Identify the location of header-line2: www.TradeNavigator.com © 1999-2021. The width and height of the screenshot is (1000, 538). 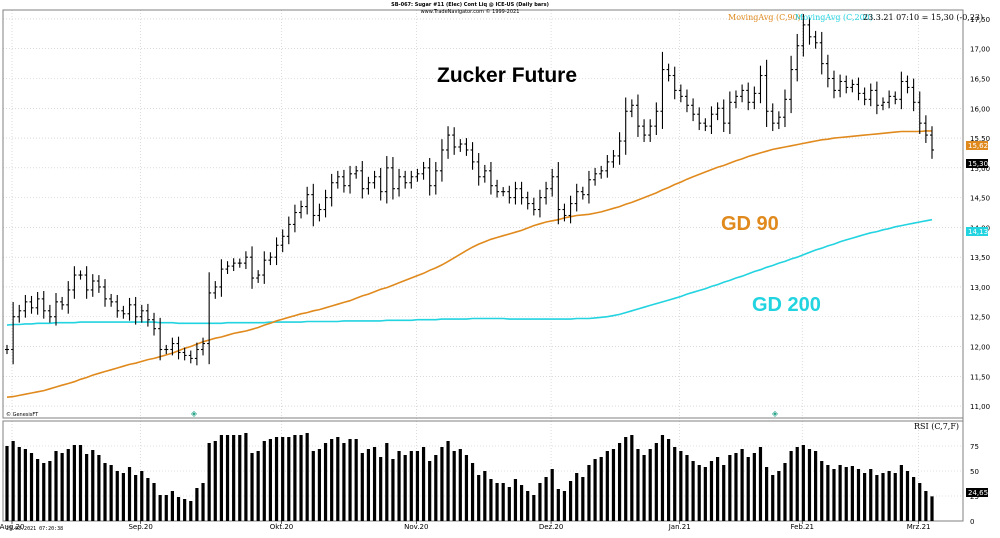
(470, 11).